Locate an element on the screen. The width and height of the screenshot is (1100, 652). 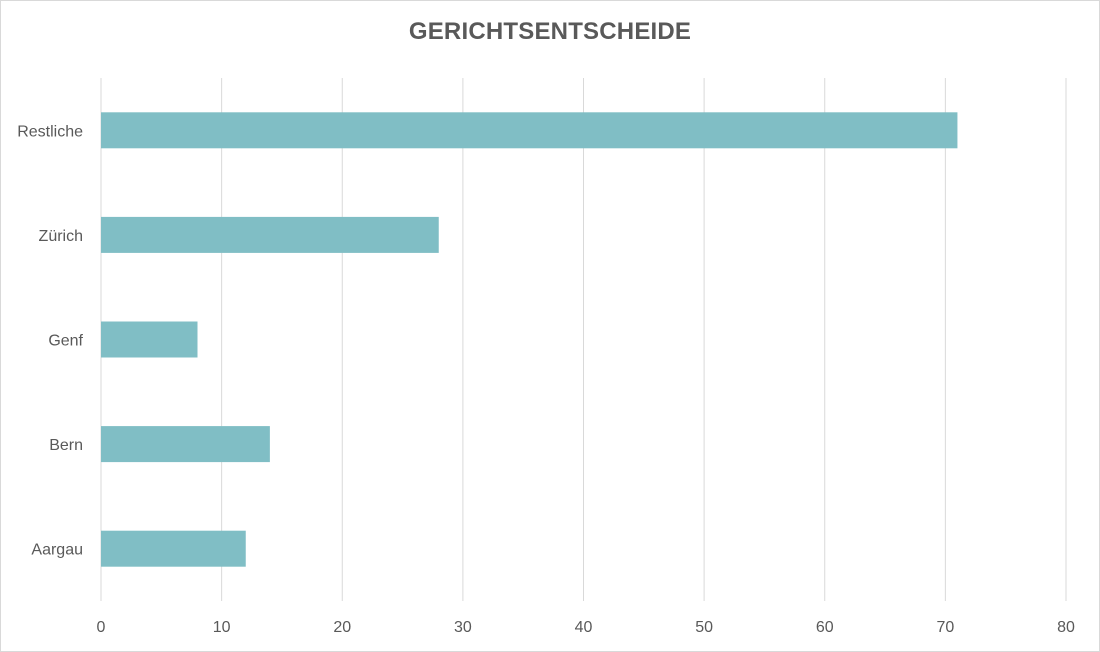
x-tick-label: 10 is located at coordinates (222, 627).